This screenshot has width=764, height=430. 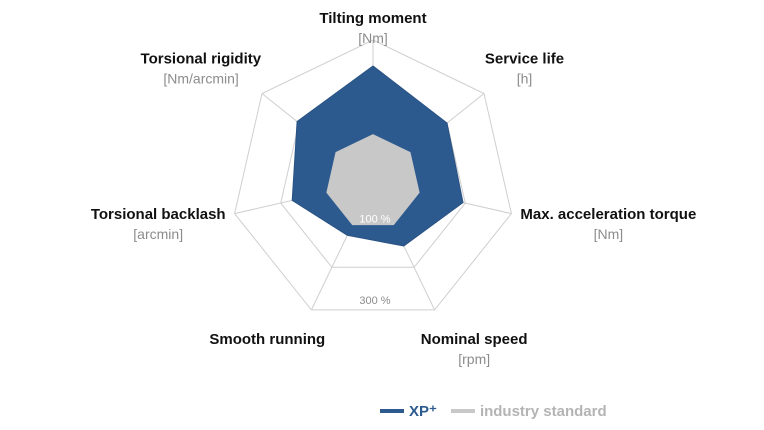 I want to click on legend-label-xp: XP⁺, so click(x=423, y=411).